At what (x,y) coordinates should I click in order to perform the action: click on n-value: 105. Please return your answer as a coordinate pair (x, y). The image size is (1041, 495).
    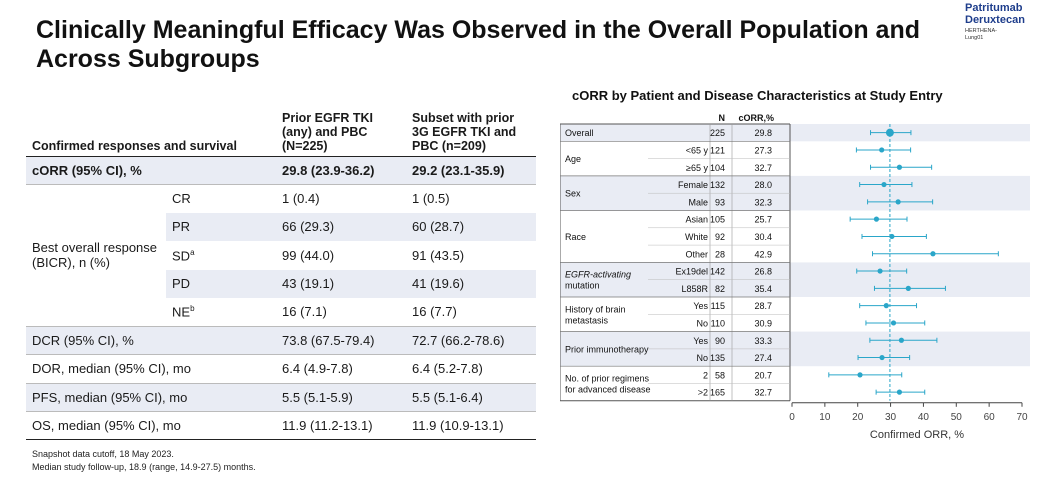
    Looking at the image, I should click on (717, 220).